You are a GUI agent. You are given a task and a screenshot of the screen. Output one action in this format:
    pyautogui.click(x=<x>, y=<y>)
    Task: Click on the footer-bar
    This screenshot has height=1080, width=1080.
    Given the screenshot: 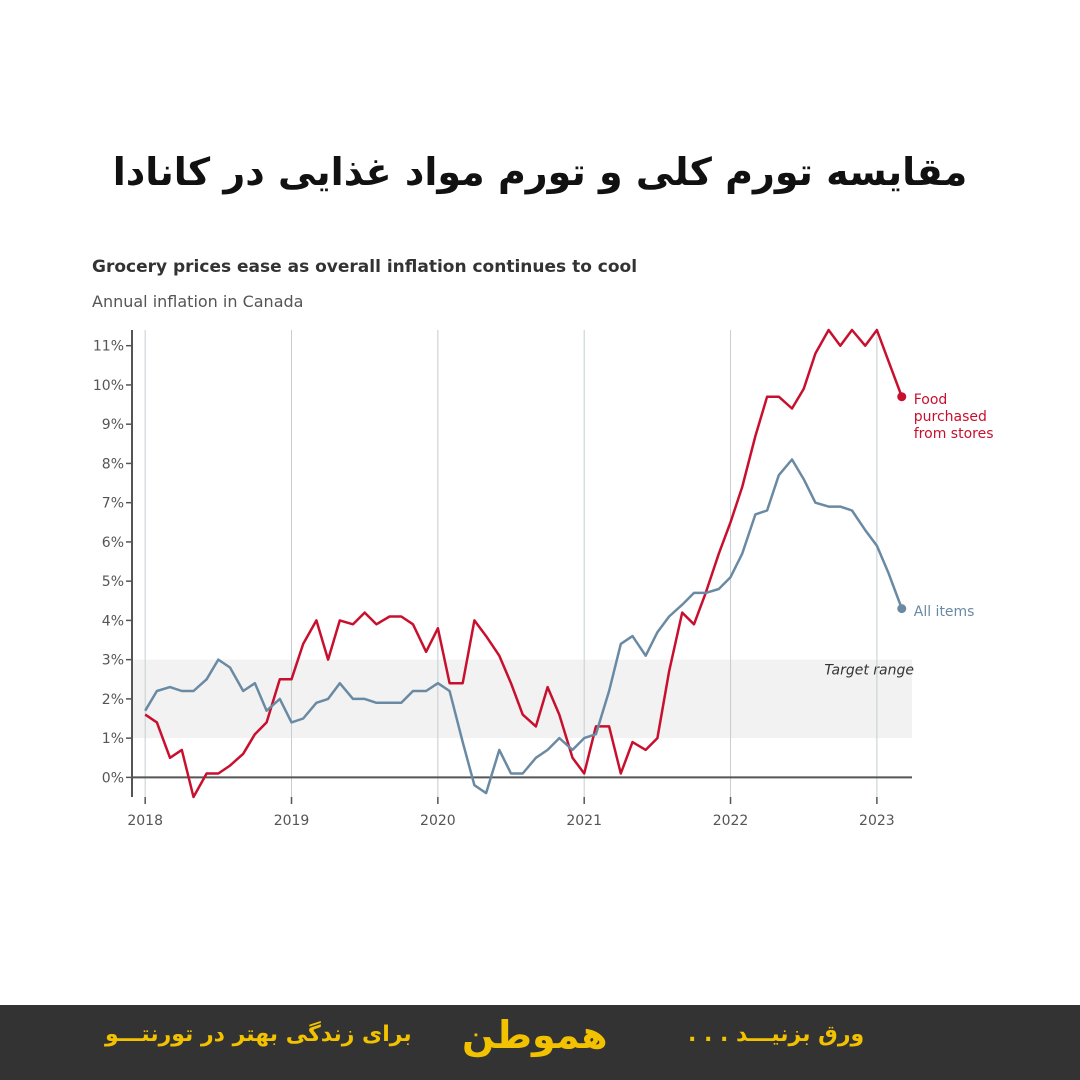 What is the action you would take?
    pyautogui.click(x=540, y=1042)
    